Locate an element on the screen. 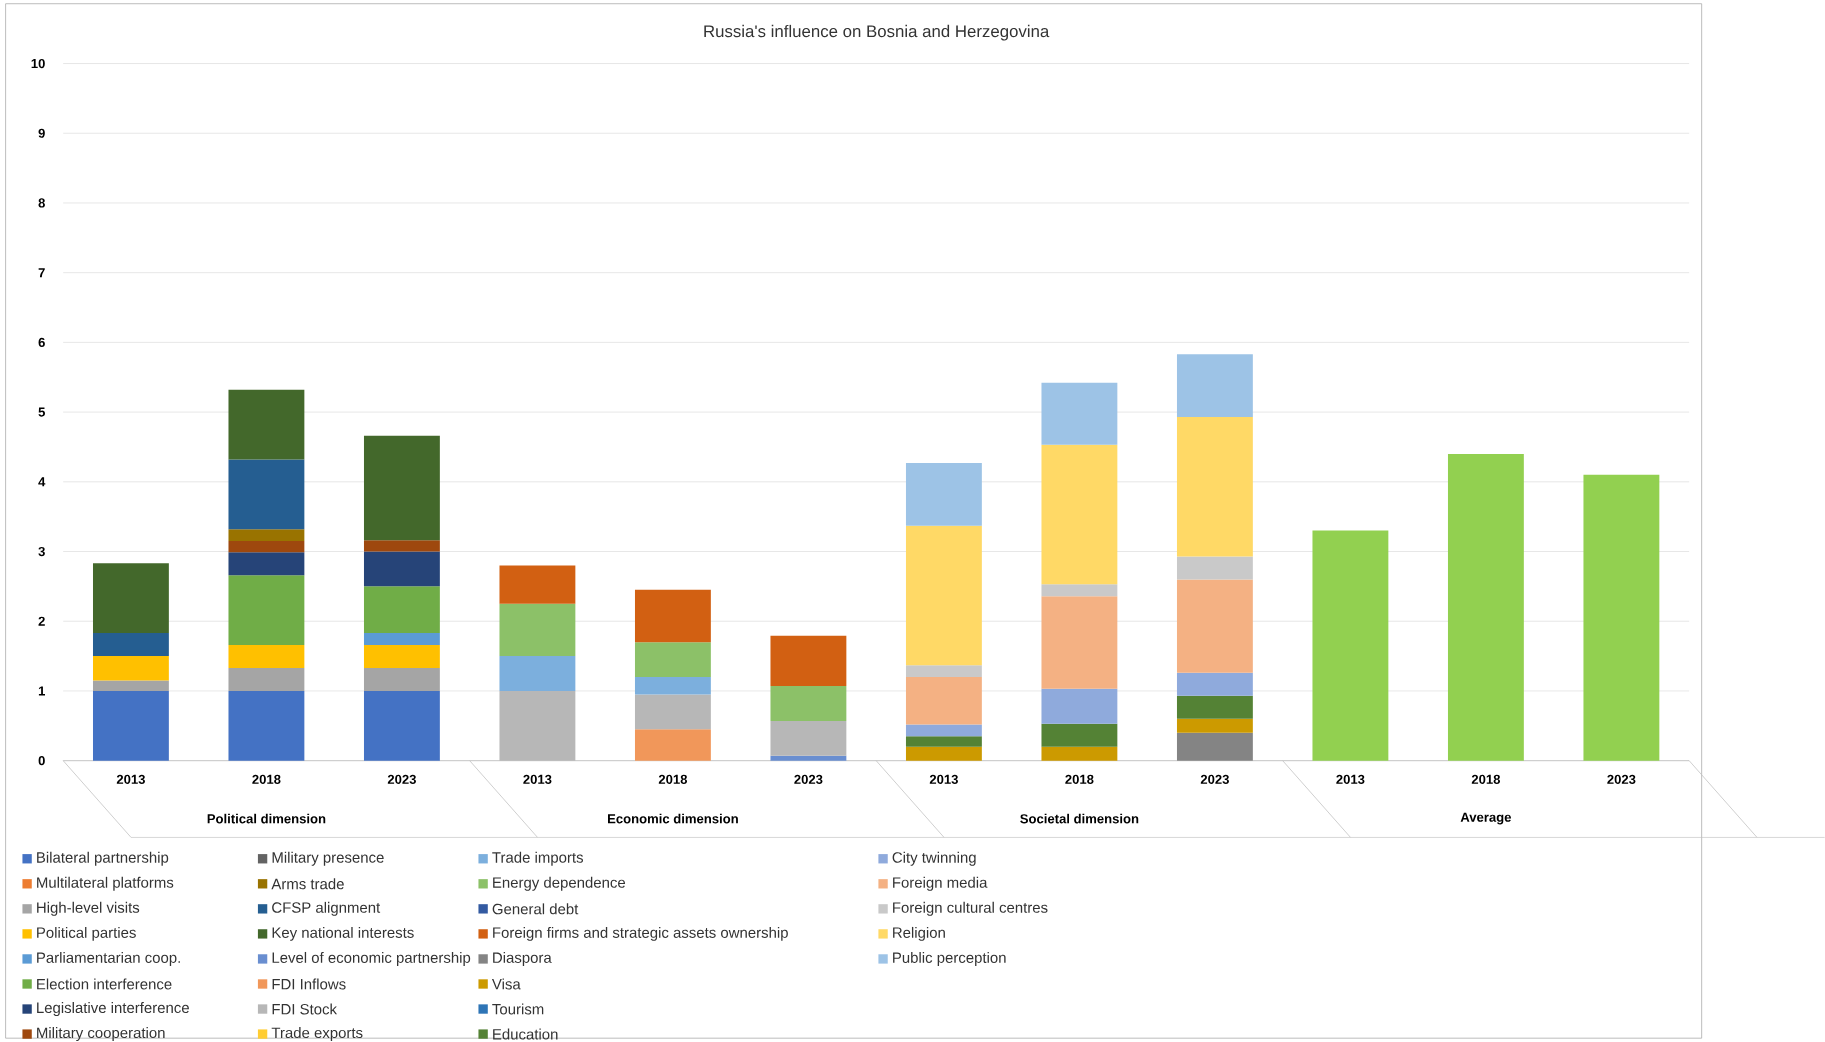  text: Political dimension is located at coordinates (266, 818).